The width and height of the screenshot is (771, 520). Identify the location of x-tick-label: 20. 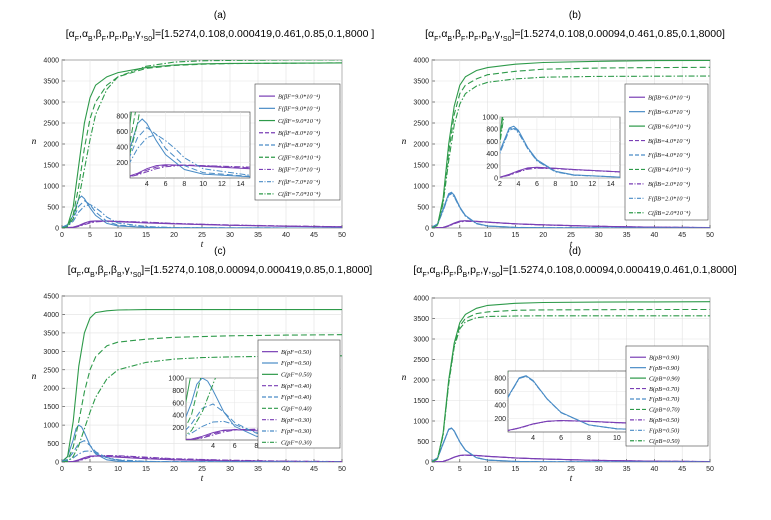
(174, 469).